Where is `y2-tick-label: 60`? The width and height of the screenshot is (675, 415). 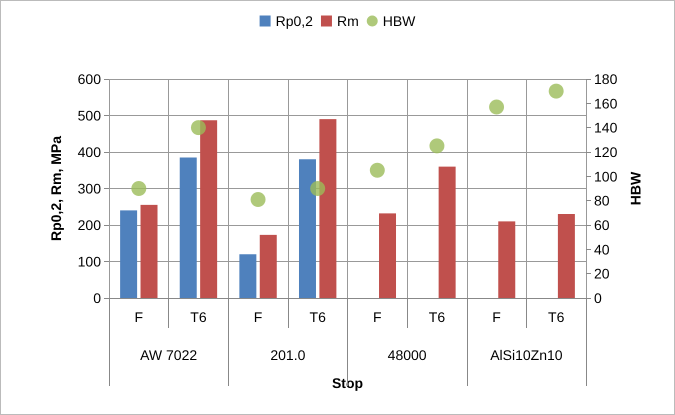 y2-tick-label: 60 is located at coordinates (602, 225).